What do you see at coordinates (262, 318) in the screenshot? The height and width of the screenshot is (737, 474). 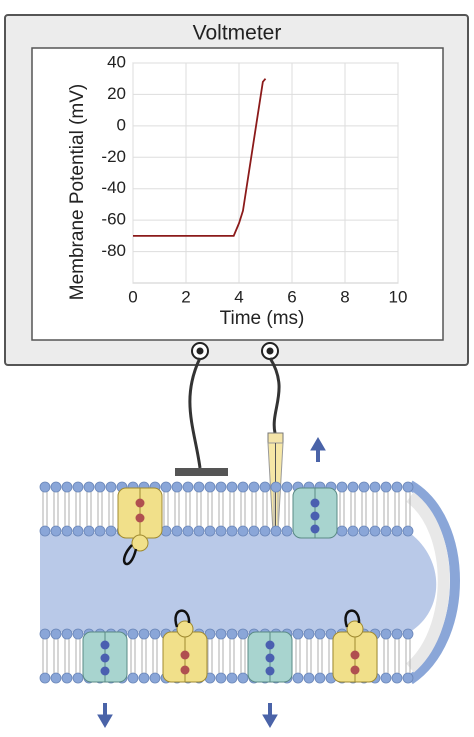 I see `x-axis-label: Time (ms)` at bounding box center [262, 318].